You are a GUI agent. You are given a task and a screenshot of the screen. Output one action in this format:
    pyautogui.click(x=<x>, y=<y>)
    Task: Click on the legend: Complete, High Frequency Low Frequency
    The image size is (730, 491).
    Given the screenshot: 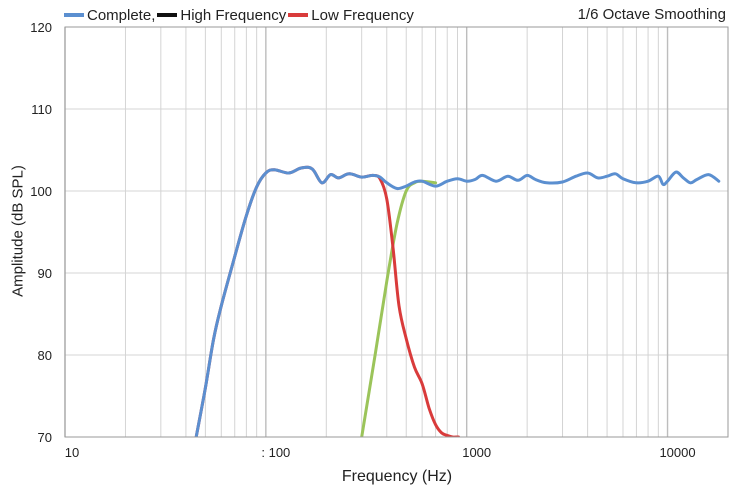 What is the action you would take?
    pyautogui.click(x=238, y=15)
    